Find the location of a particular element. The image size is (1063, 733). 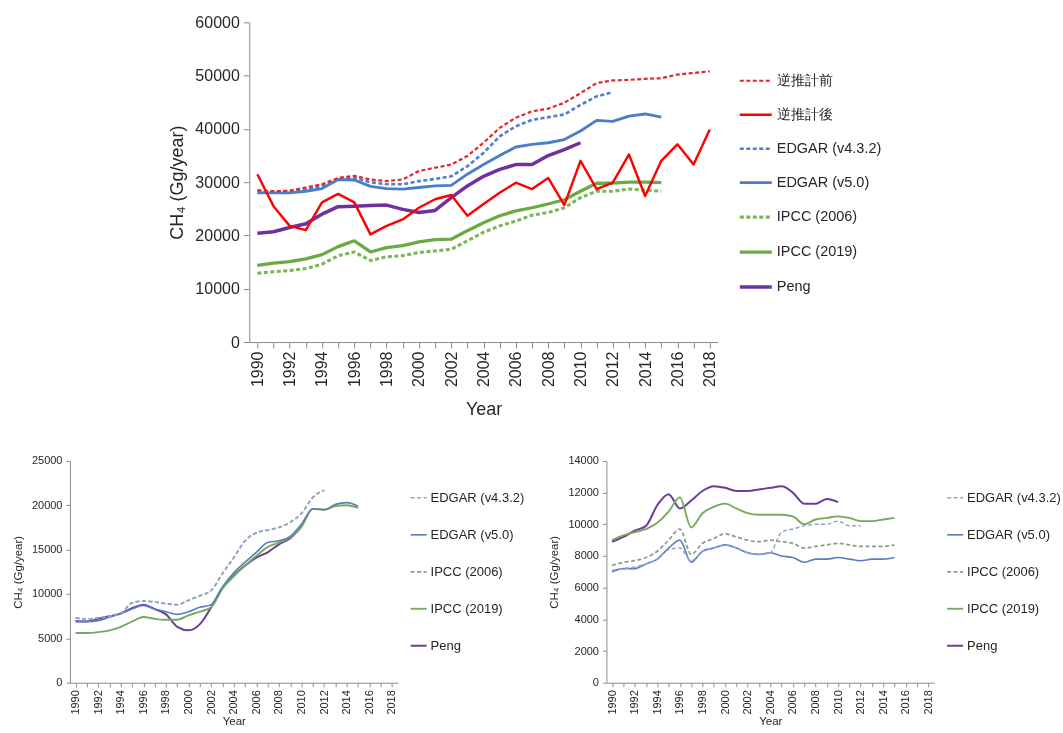

legend-label: 逆推計前 is located at coordinates (804, 79).